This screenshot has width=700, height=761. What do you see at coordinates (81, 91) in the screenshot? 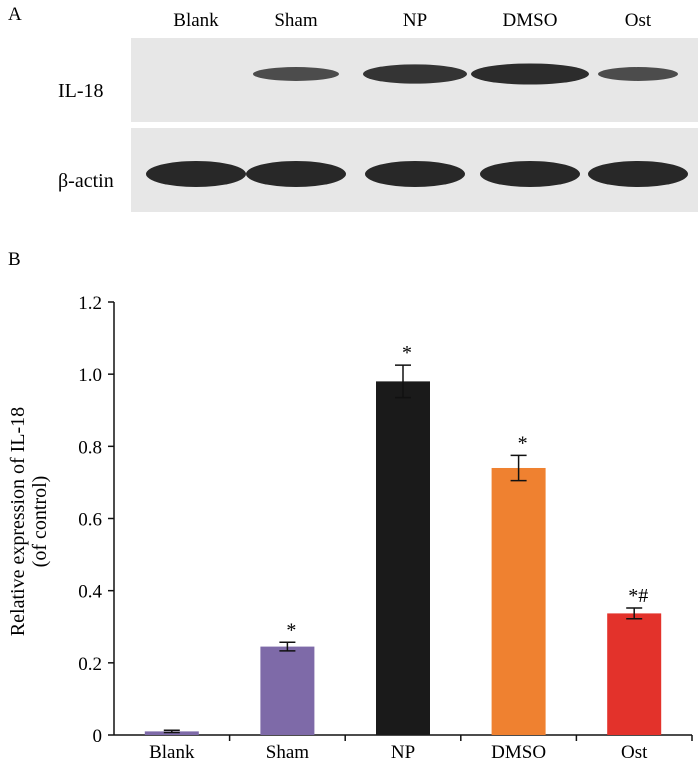
I see `blot-row-label: IL-18` at bounding box center [81, 91].